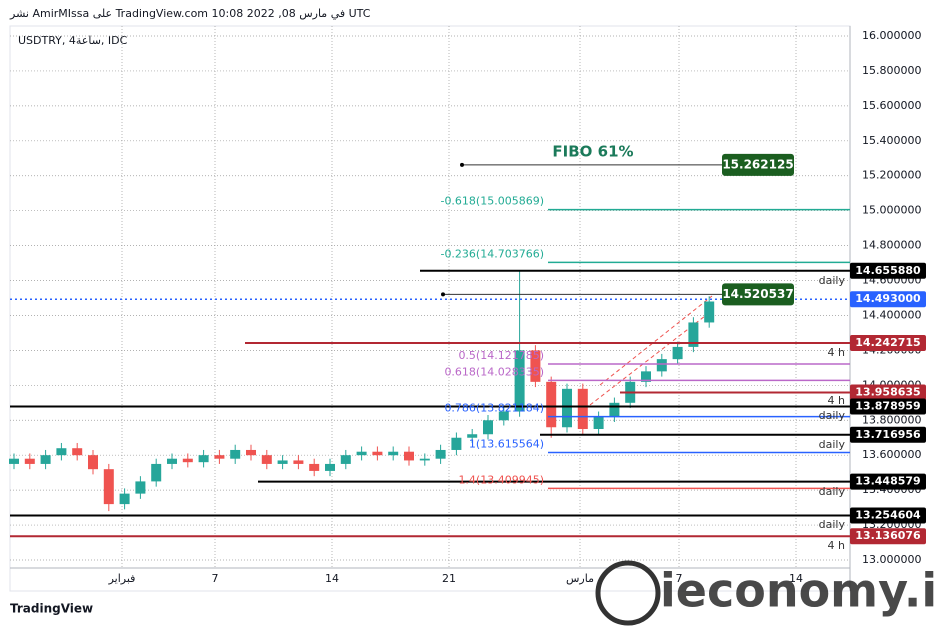 The height and width of the screenshot is (627, 938). Describe the element at coordinates (492, 201) in the screenshot. I see `fib-label: -0.618(15.005869)` at that location.